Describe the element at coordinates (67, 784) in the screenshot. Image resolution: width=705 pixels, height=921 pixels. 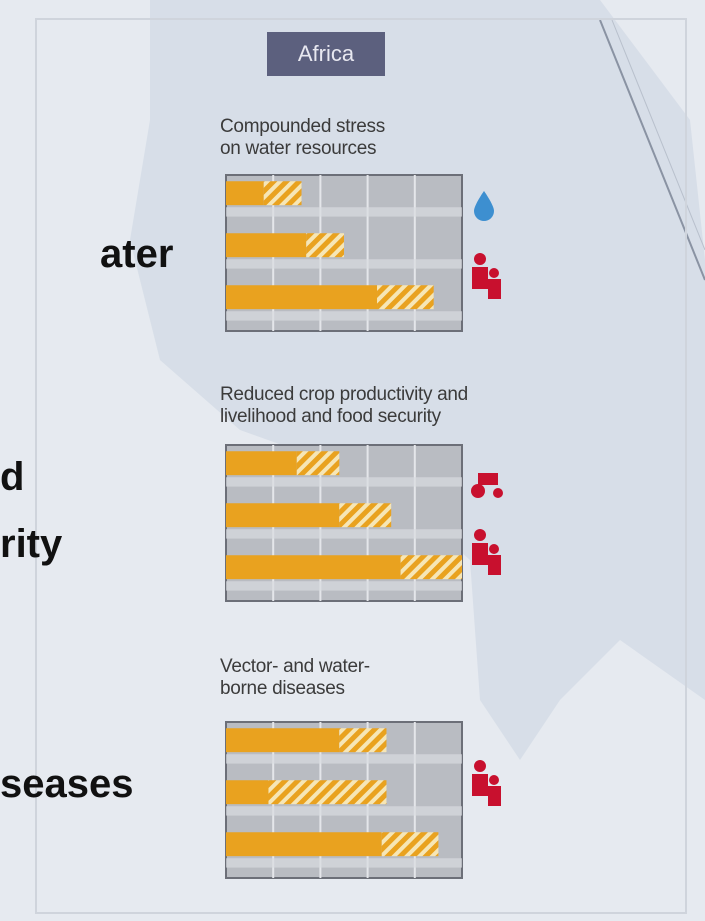
I see `side-text: seases` at that location.